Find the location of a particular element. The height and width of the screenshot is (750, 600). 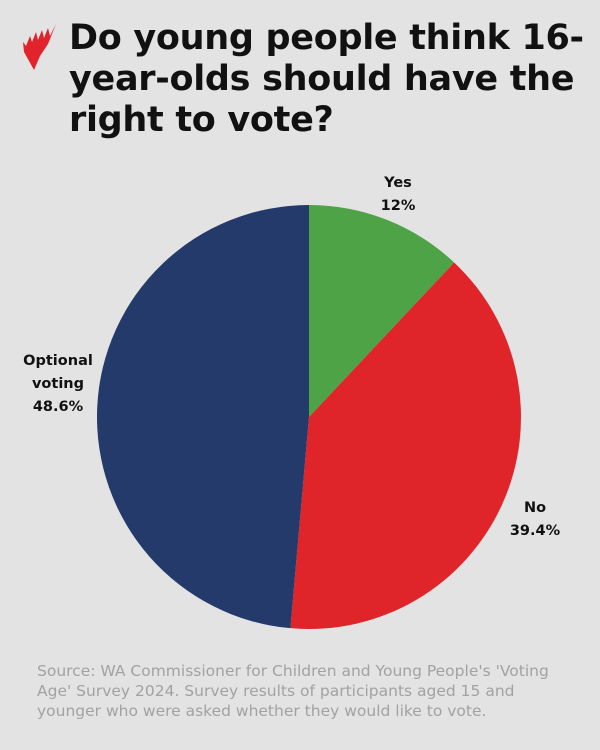

label-no-name: No is located at coordinates (535, 508).